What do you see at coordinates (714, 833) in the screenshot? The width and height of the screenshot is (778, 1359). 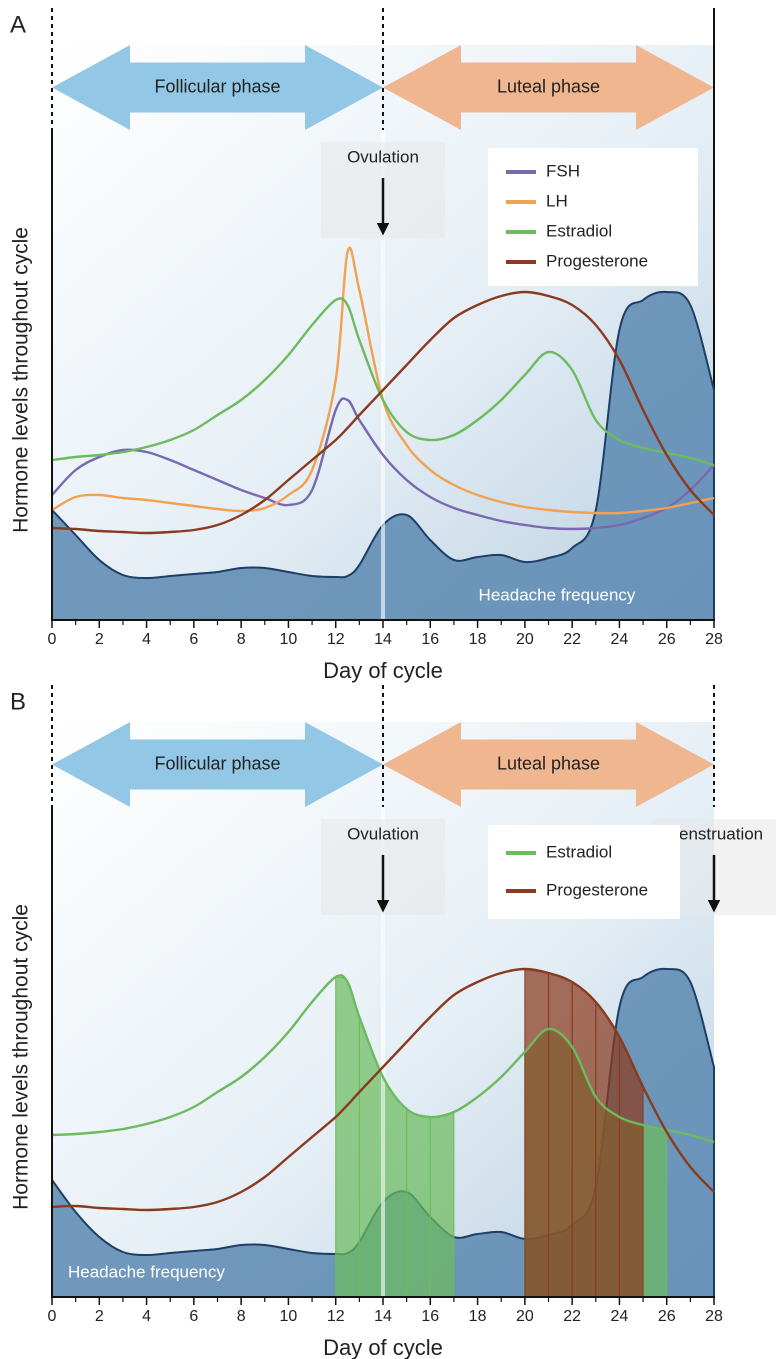 I see `annotation: Menstruation` at bounding box center [714, 833].